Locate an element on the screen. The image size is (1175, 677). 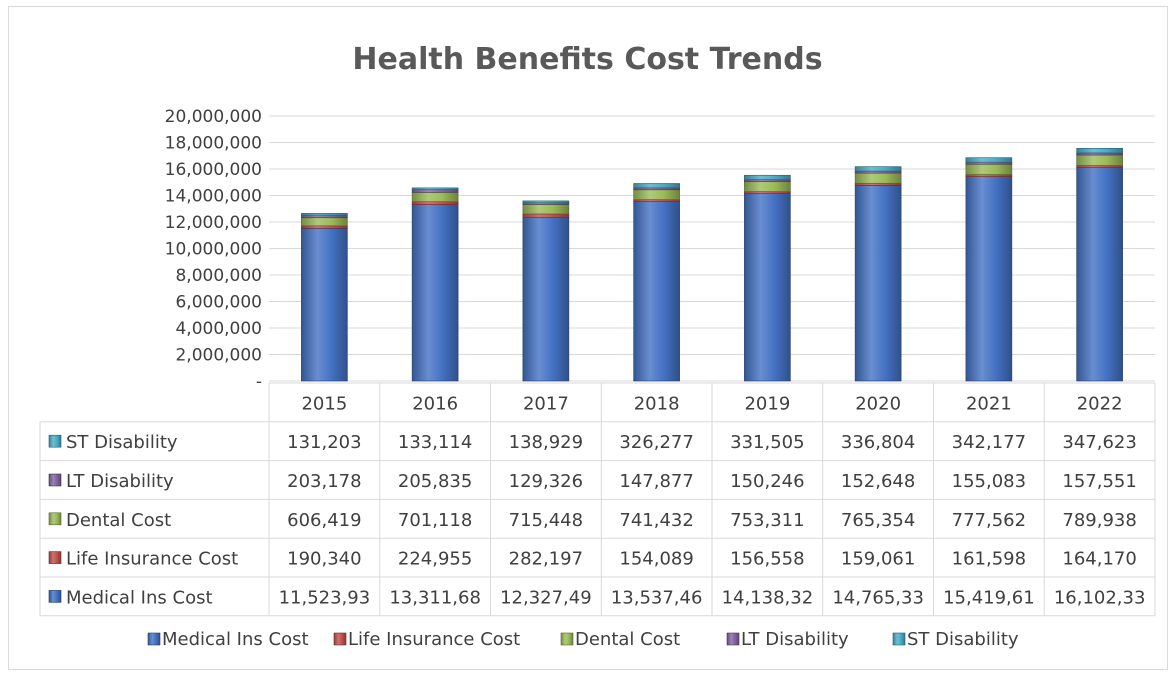
legend-entry: Medical Ins Cost is located at coordinates (235, 639).